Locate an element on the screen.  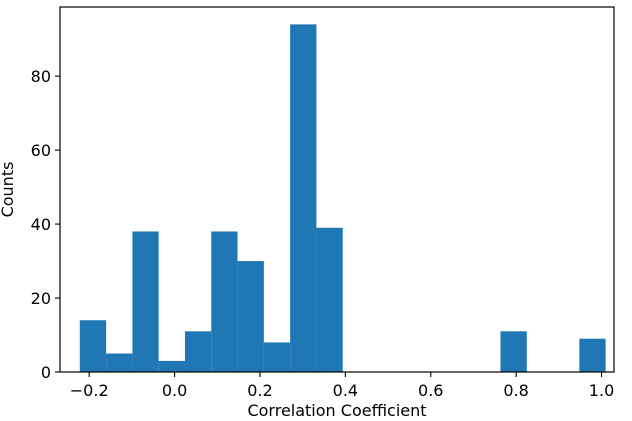
y-tick-label-4: 80 is located at coordinates (41, 76).